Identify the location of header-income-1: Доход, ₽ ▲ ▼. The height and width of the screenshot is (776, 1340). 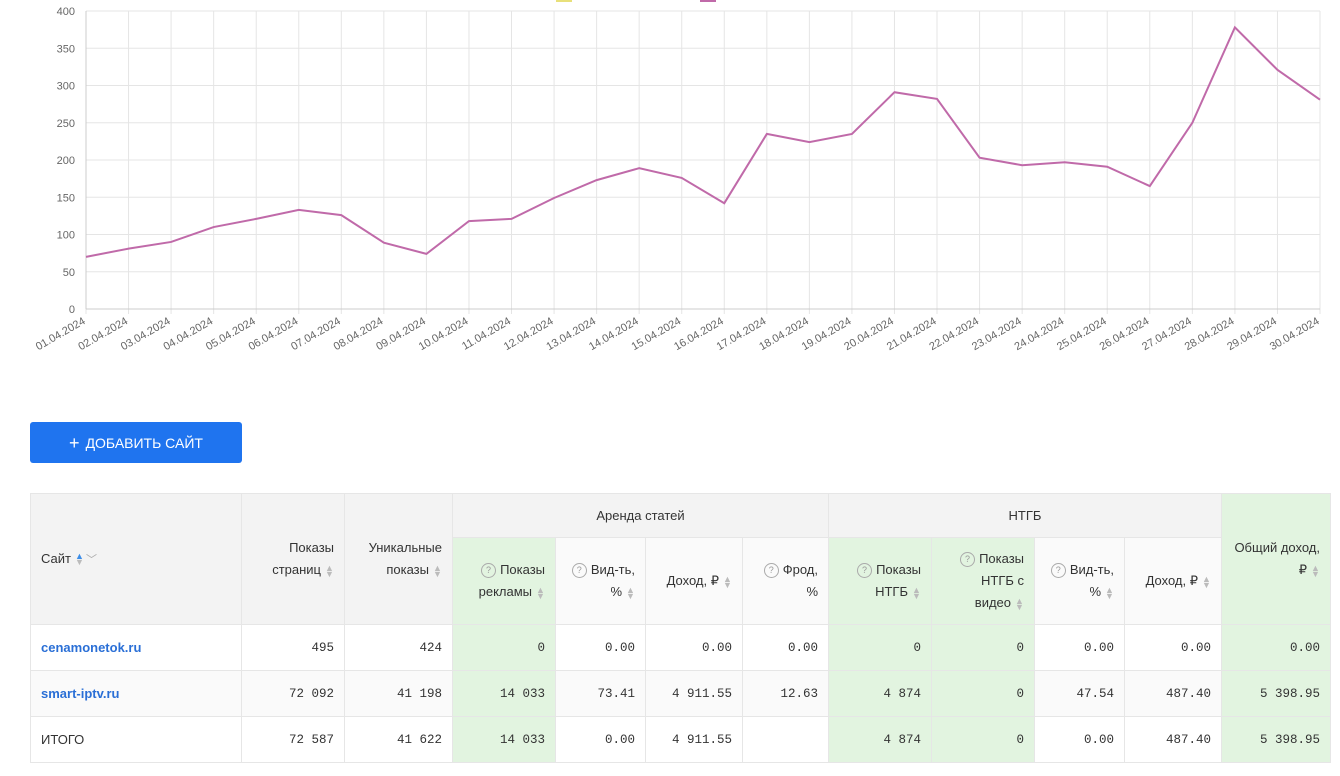
(694, 581).